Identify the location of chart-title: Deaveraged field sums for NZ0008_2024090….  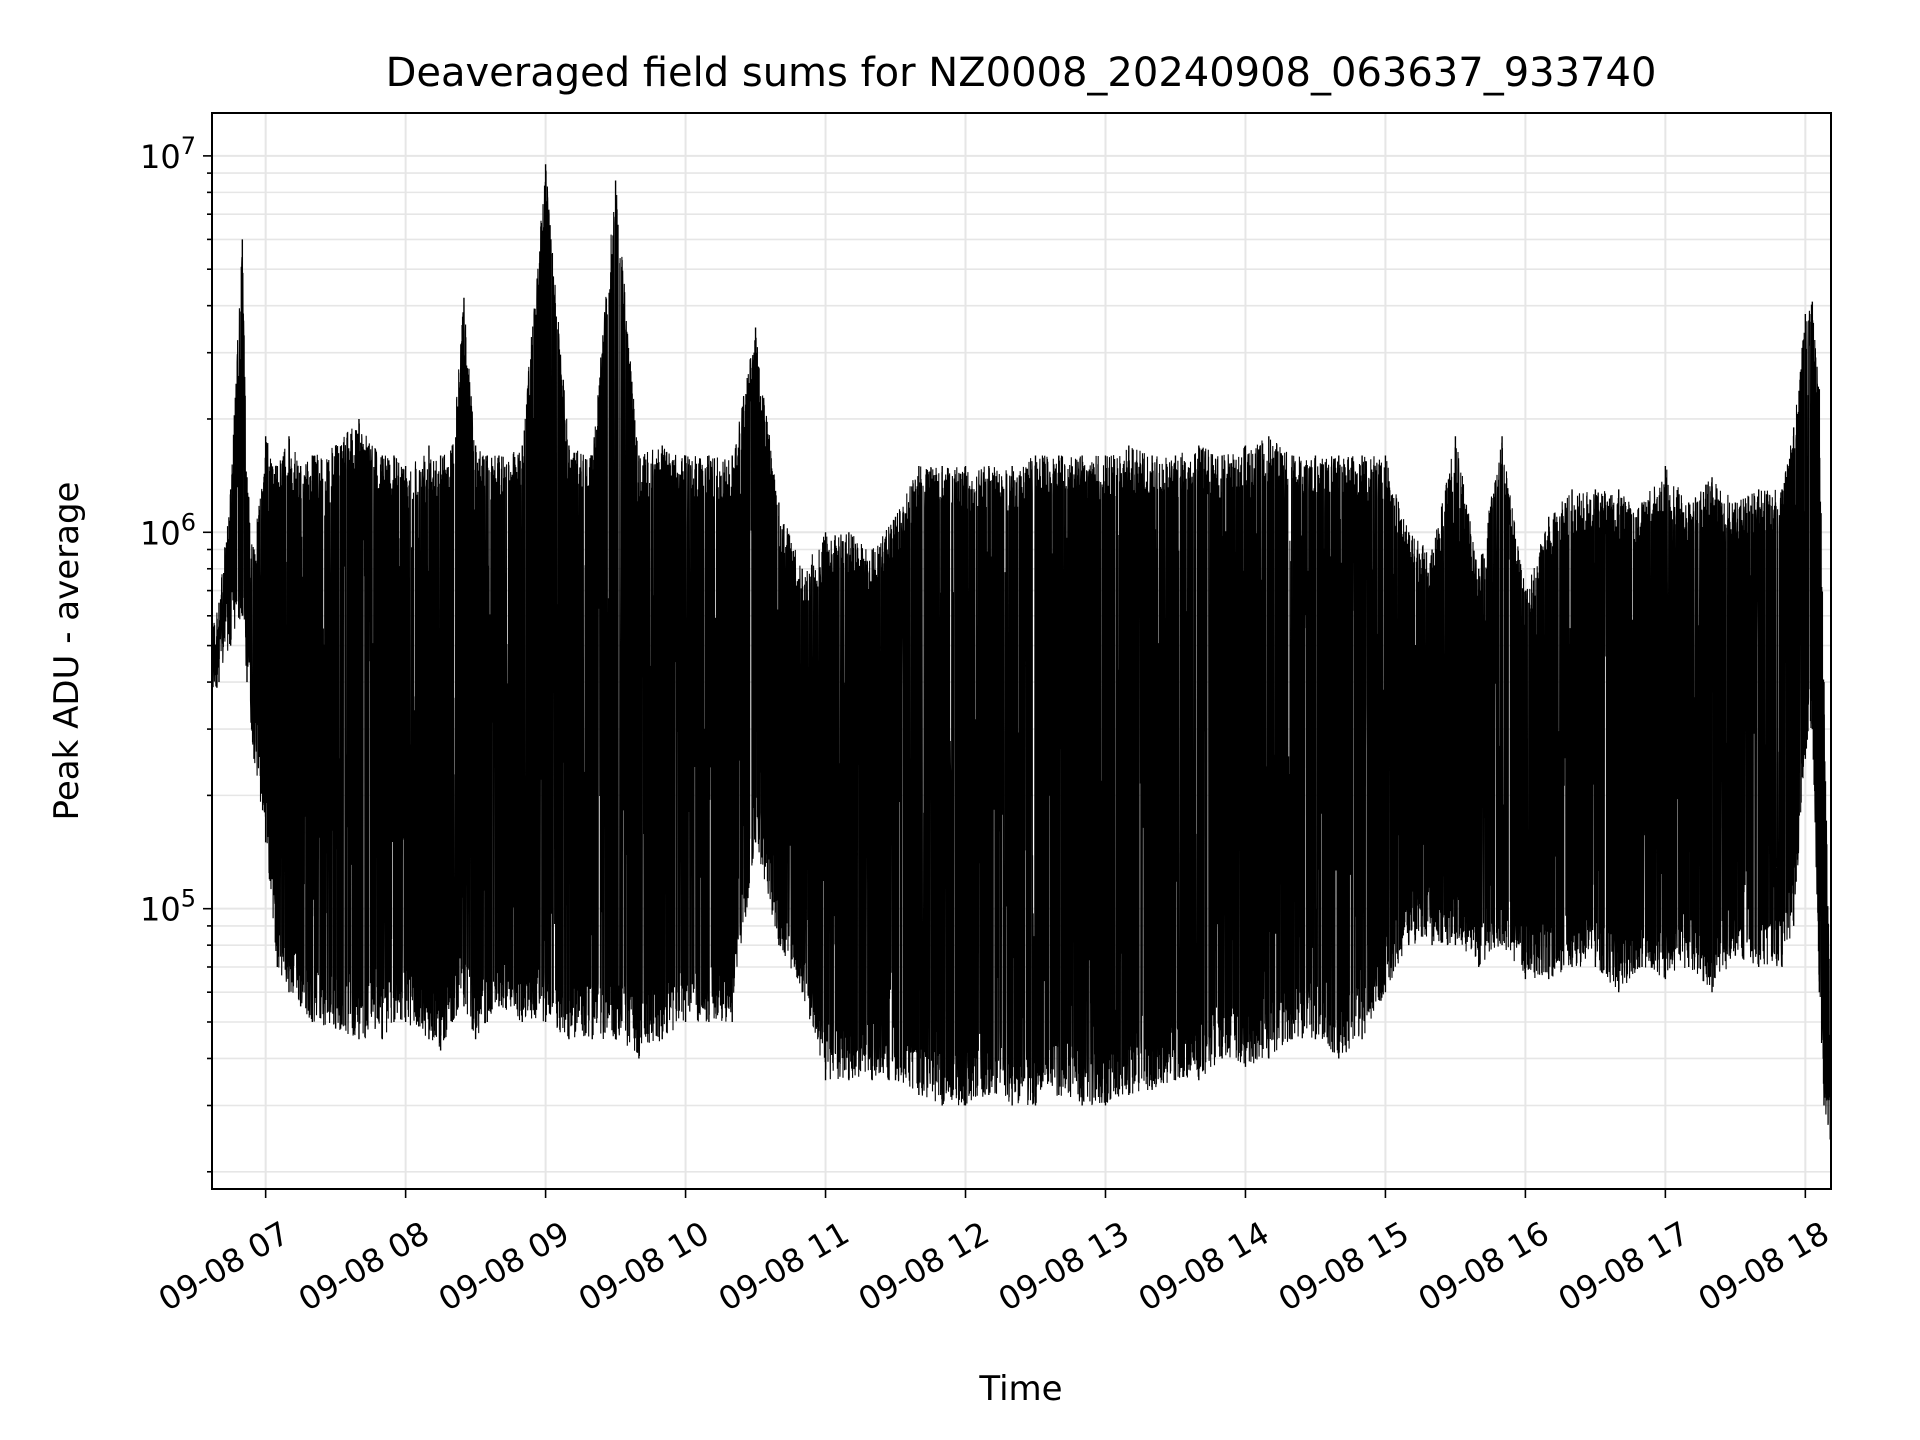
(1021, 73).